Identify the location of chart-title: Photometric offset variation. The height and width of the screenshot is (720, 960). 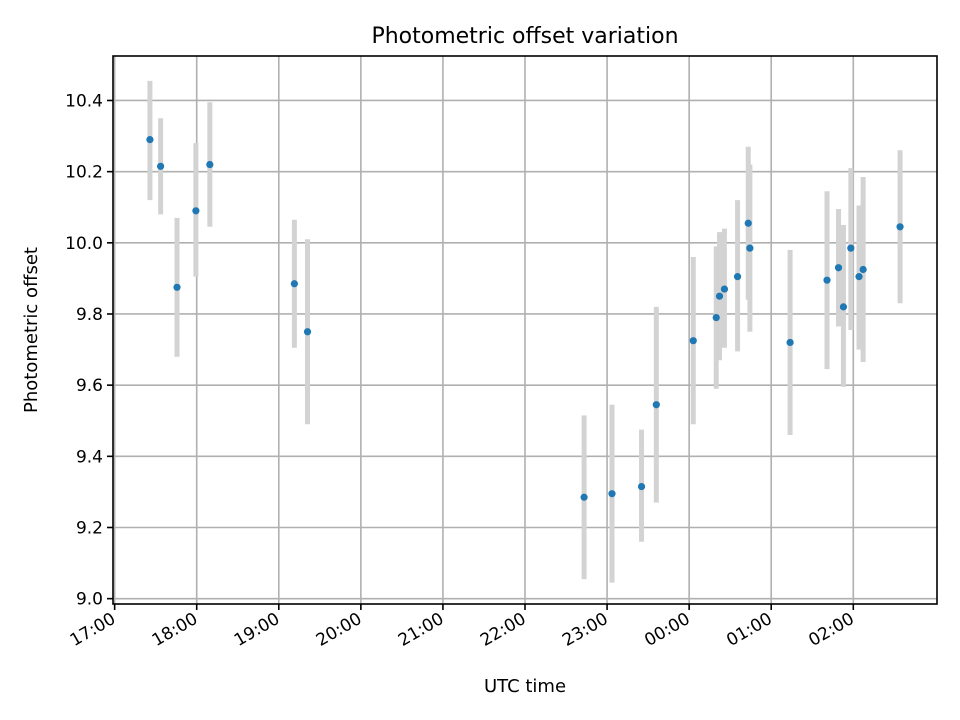
(524, 36).